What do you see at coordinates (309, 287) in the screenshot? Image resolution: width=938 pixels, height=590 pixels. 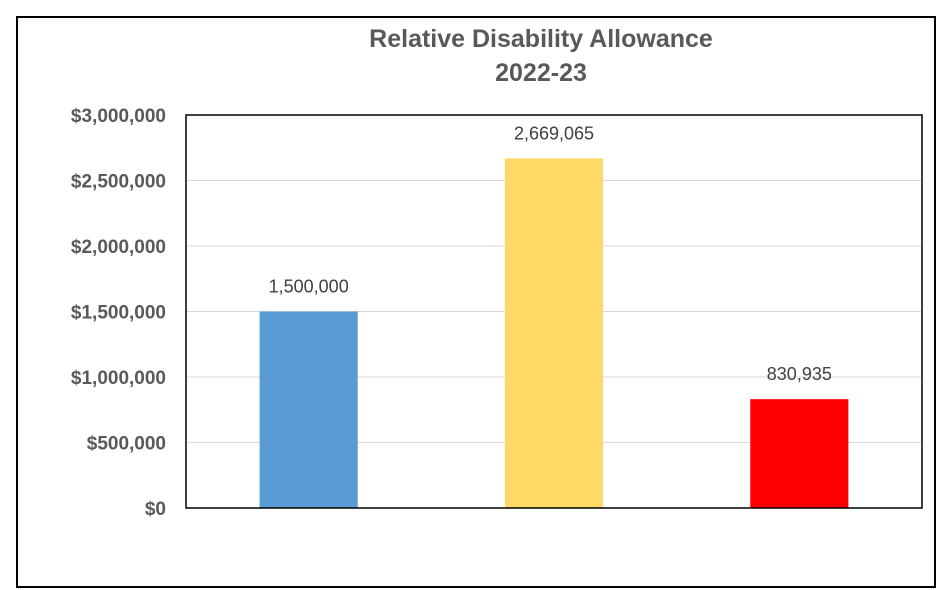 I see `bar-value-label: 1,500,000` at bounding box center [309, 287].